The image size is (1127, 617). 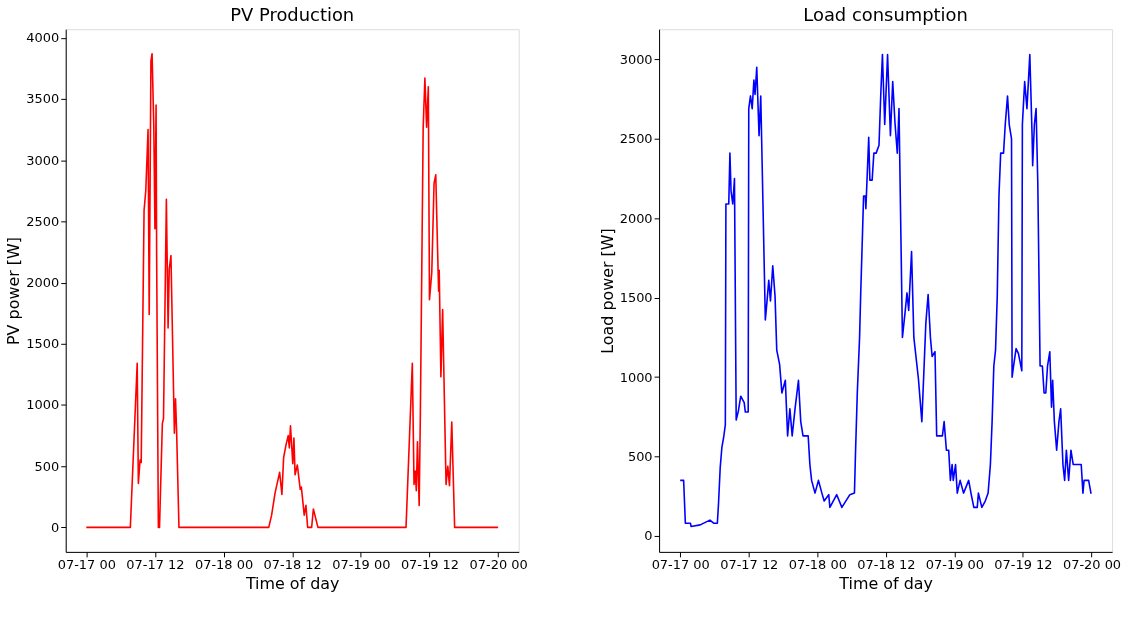 I want to click on y-tick-label: 4000, so click(x=43, y=38).